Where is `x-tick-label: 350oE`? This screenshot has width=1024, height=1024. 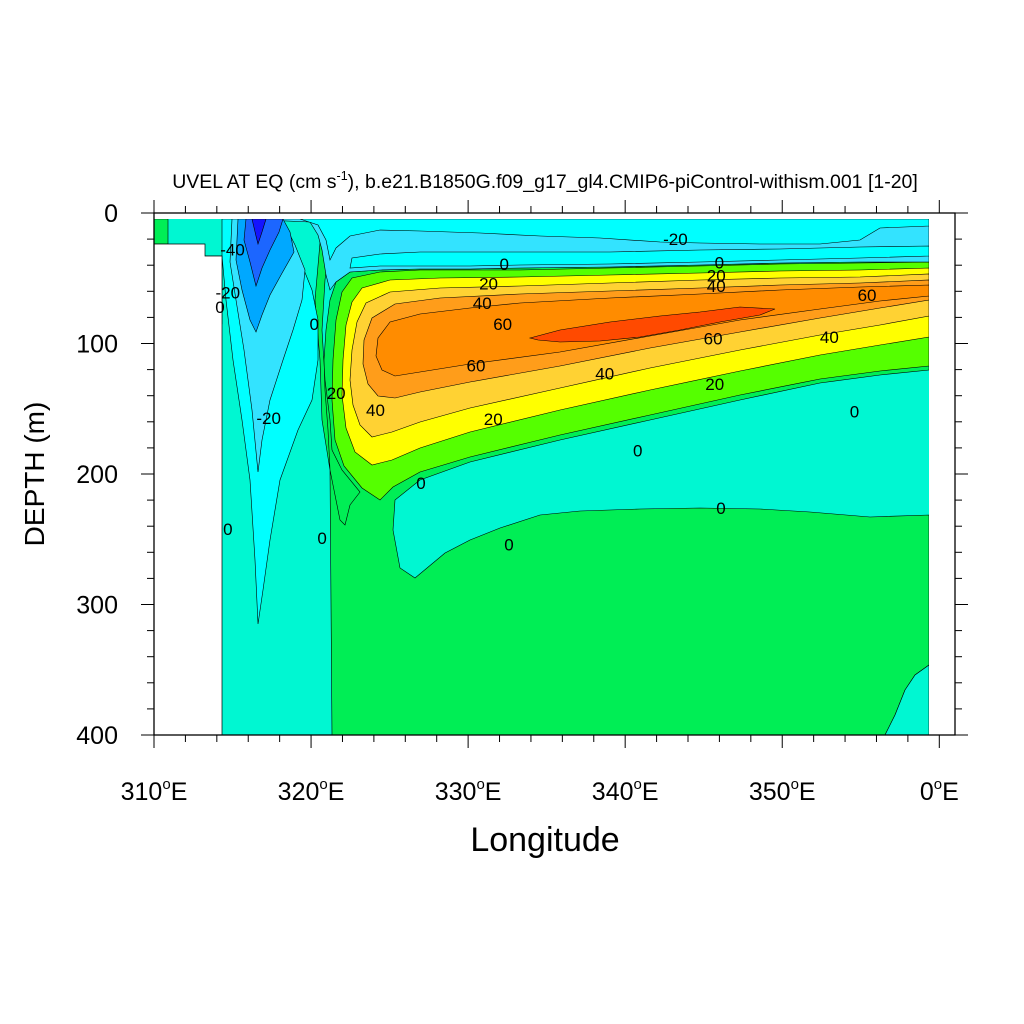 x-tick-label: 350oE is located at coordinates (782, 791).